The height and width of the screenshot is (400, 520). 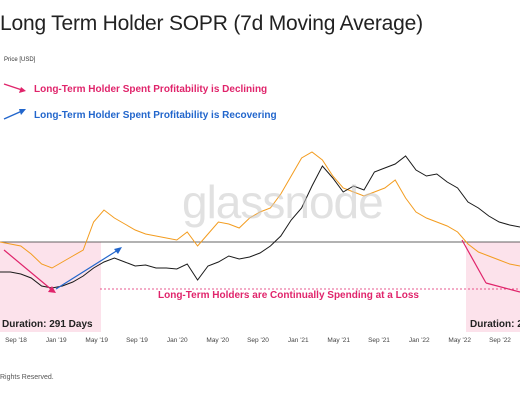 What do you see at coordinates (459, 340) in the screenshot?
I see `x-tick-label: May '22` at bounding box center [459, 340].